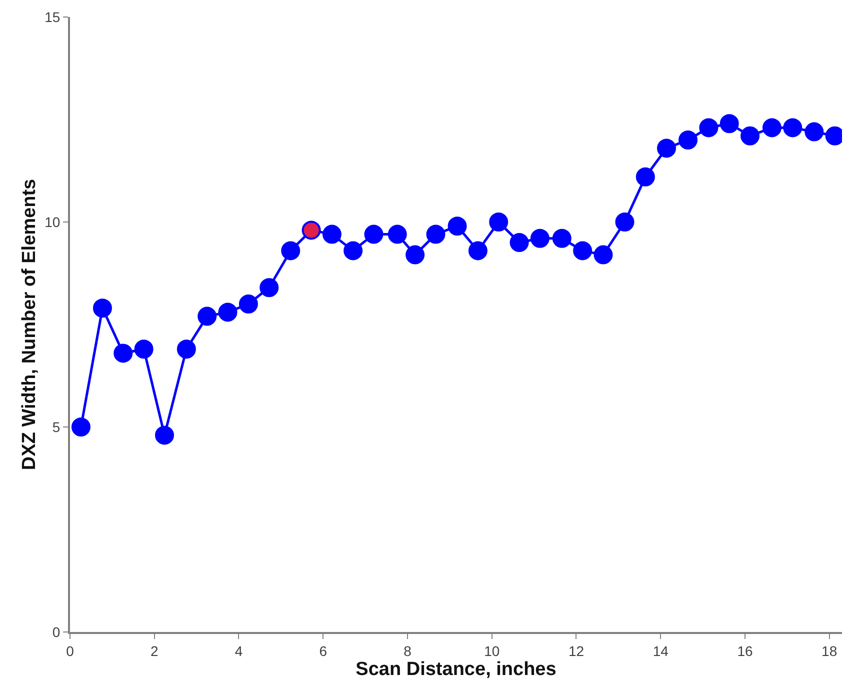  Describe the element at coordinates (52, 222) in the screenshot. I see `y-tick-label: 10` at that location.